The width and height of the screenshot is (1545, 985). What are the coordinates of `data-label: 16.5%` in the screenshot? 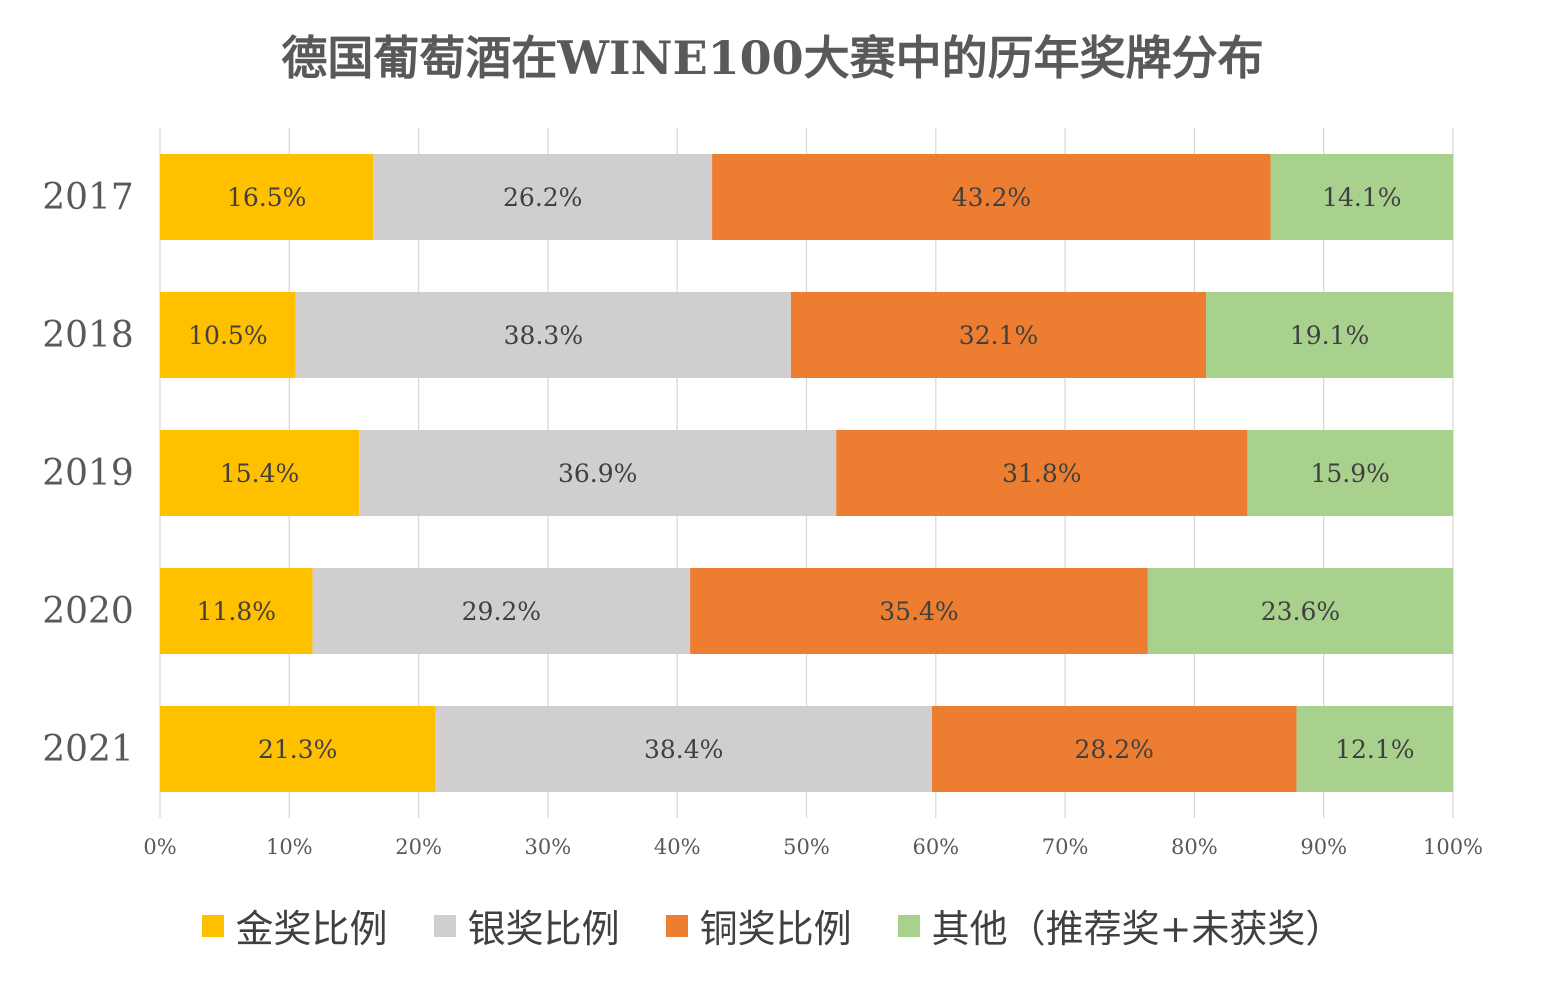 It's located at (266, 197).